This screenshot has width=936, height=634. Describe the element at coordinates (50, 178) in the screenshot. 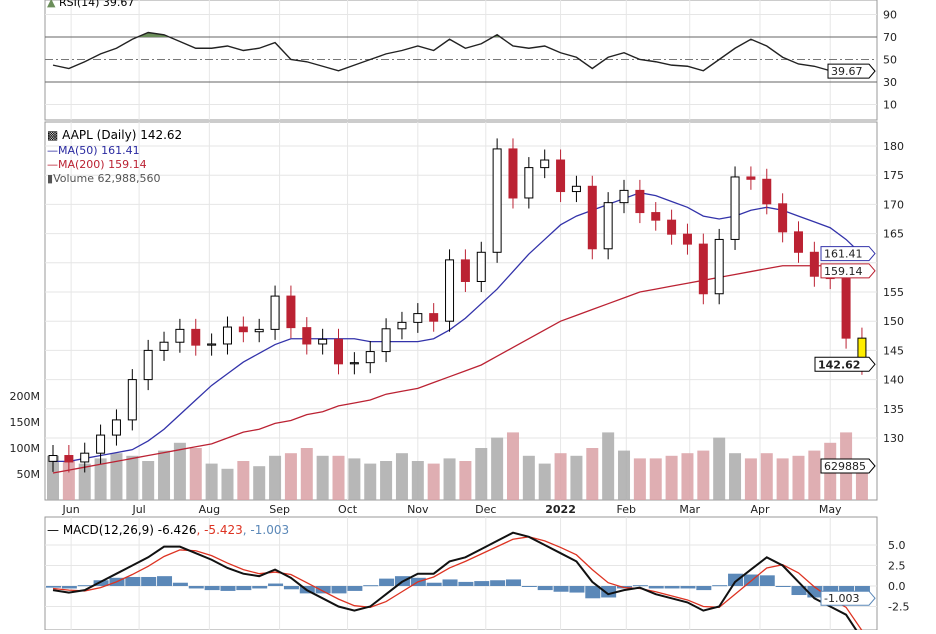

I see `volume-bars-icon: ▮` at that location.